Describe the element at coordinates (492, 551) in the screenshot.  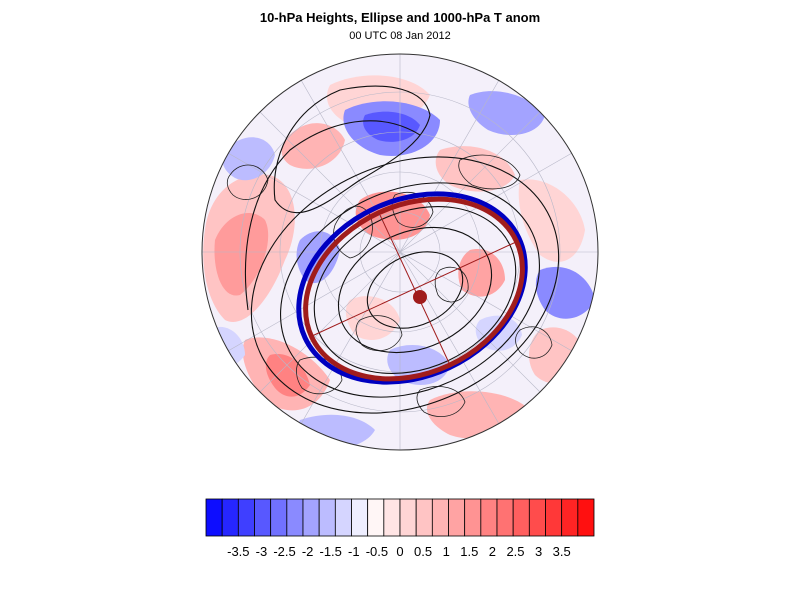
I see `colorbar-tick-label: 2` at that location.